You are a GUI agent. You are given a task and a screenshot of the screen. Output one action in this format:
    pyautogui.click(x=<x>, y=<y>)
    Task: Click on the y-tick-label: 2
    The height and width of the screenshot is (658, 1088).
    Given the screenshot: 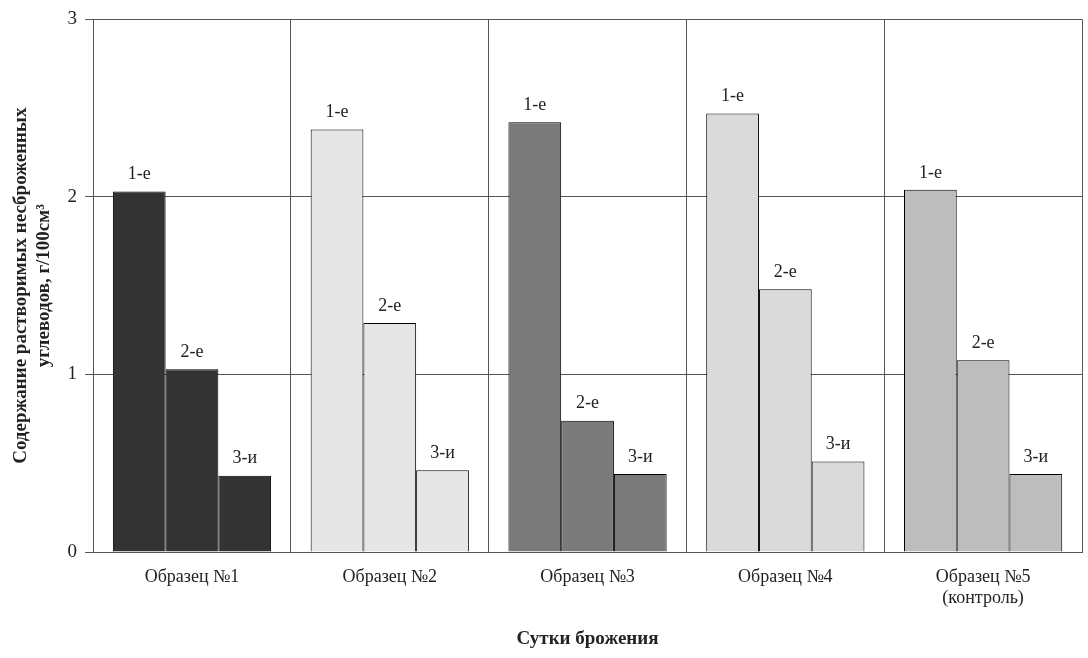 What is the action you would take?
    pyautogui.click(x=72, y=195)
    